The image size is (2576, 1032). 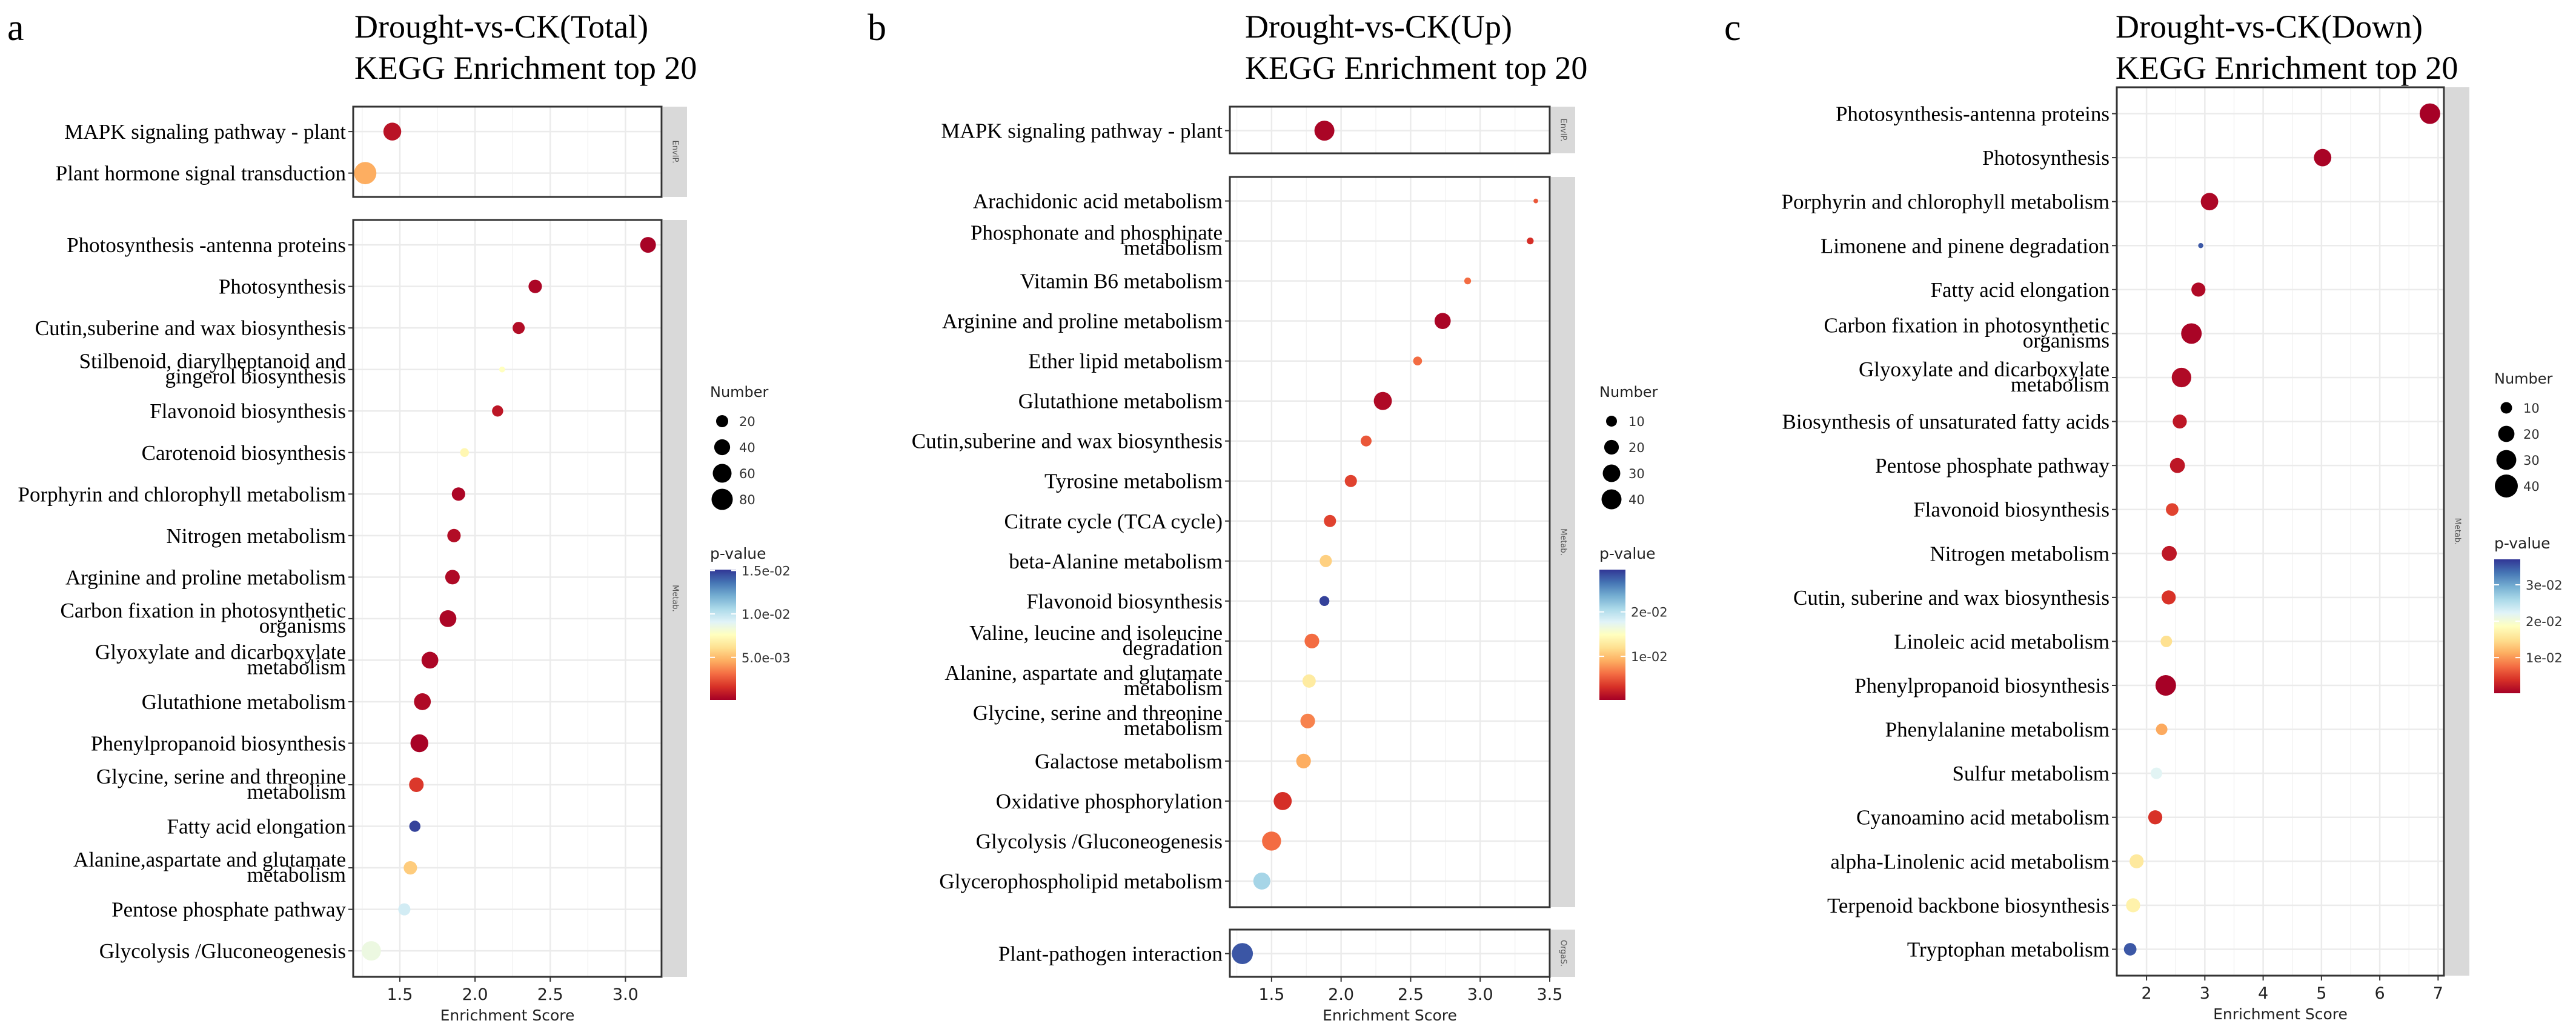 What do you see at coordinates (739, 447) in the screenshot?
I see `size-legend: Number 20 40 60 80` at bounding box center [739, 447].